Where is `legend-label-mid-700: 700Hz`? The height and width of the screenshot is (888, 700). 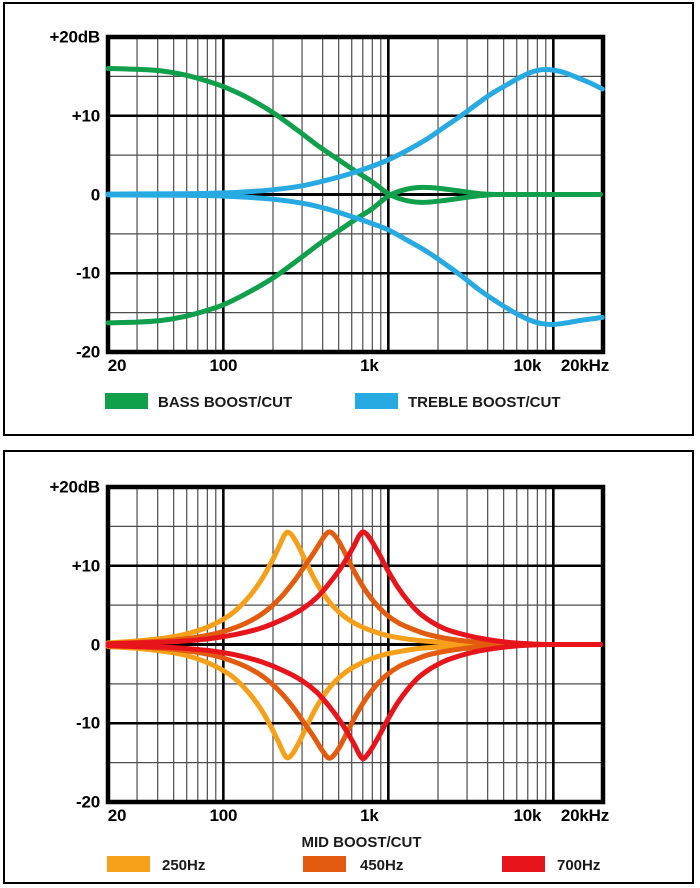
legend-label-mid-700: 700Hz is located at coordinates (579, 865).